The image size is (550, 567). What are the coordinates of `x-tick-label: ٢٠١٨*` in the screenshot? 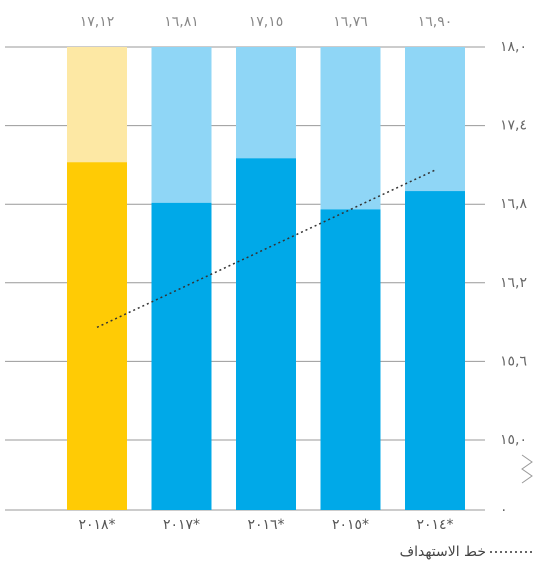 It's located at (96, 525).